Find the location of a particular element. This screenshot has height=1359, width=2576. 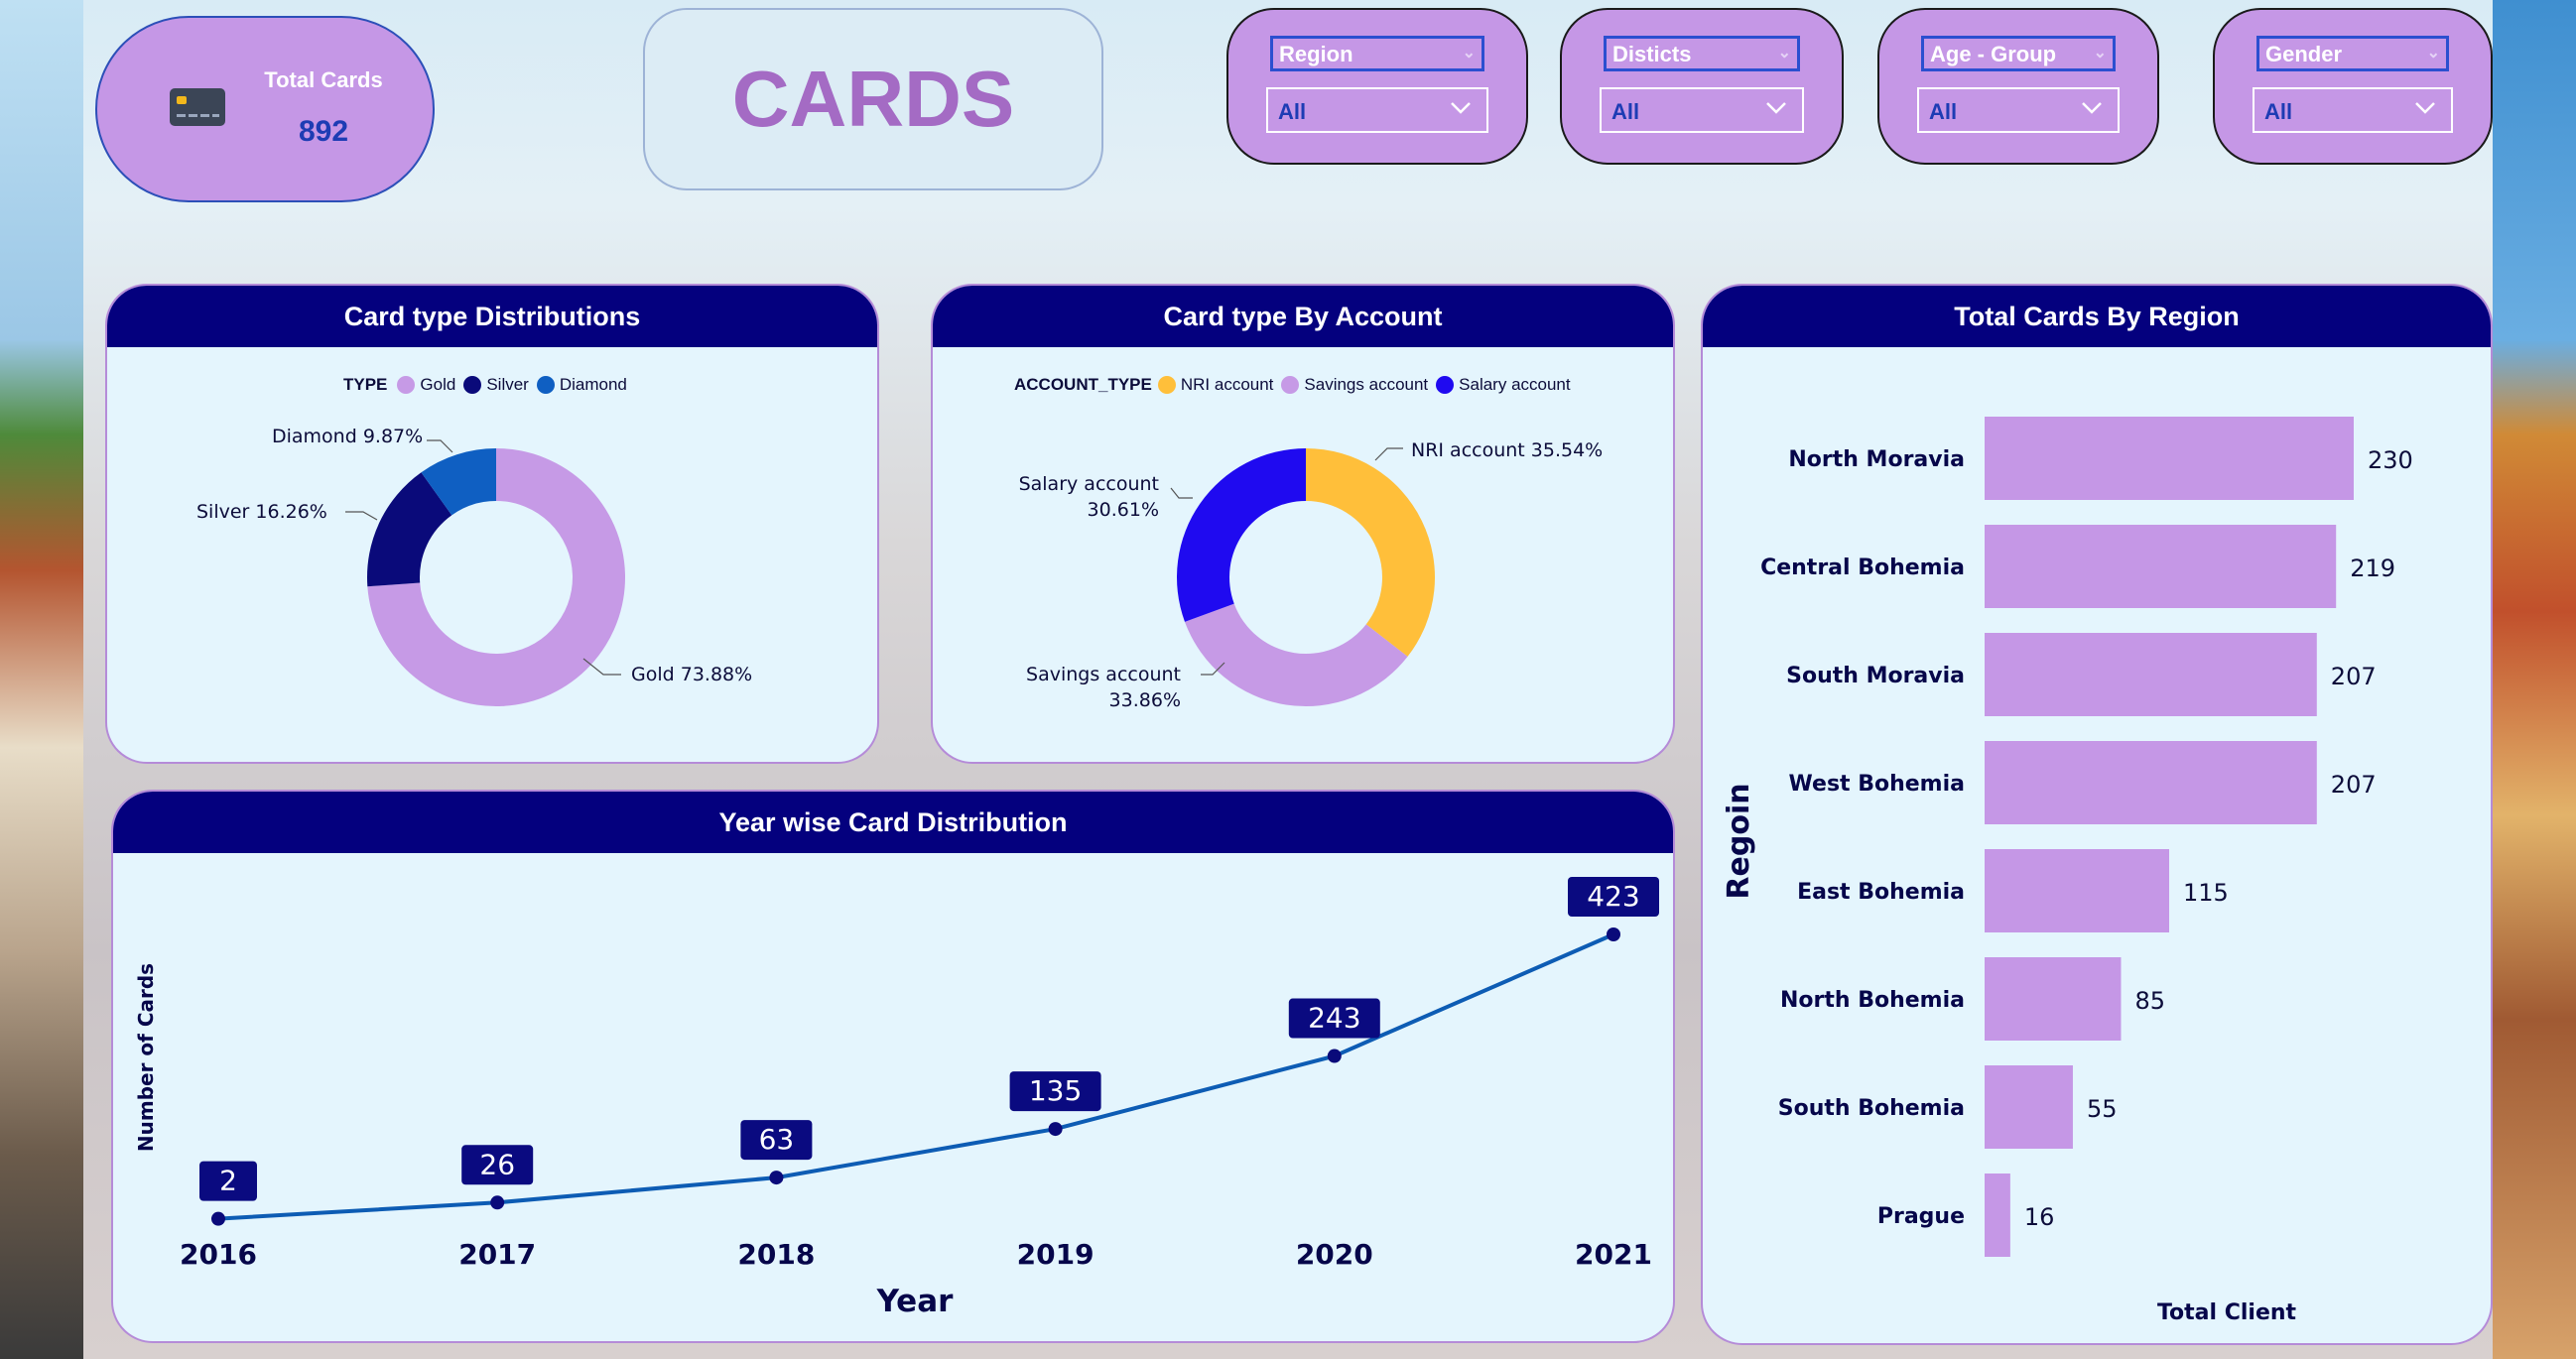

bar-south-moravia is located at coordinates (2151, 674).